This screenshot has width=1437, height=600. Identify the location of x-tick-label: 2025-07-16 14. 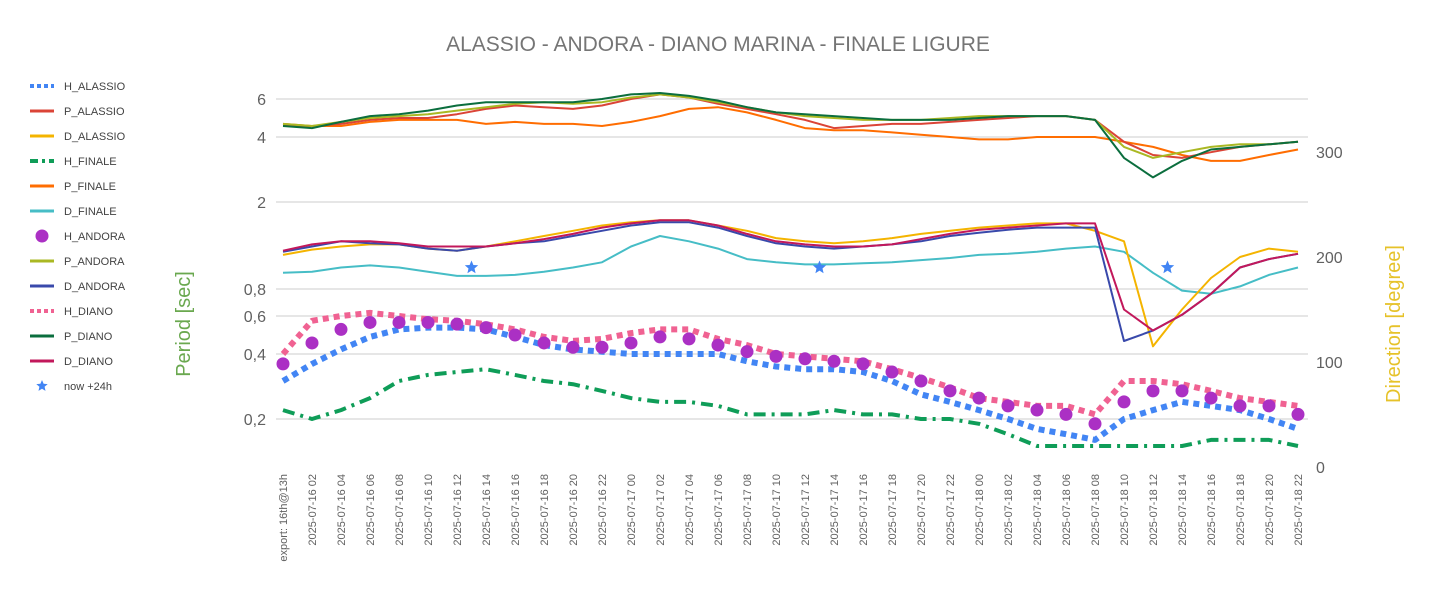
(487, 510).